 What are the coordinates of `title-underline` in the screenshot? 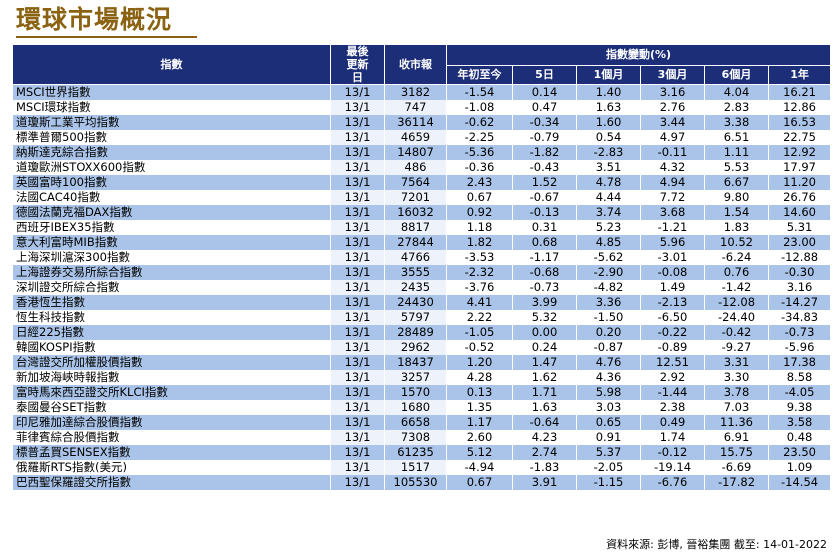 It's located at (106, 37).